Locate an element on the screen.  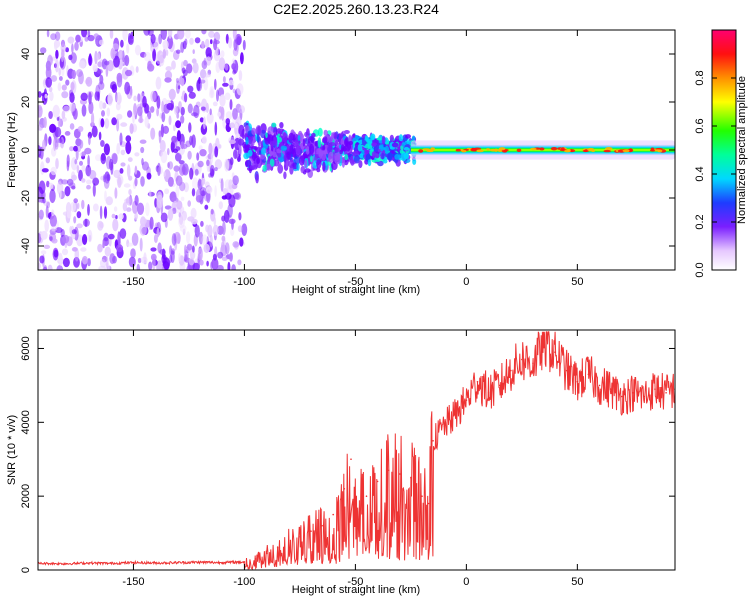
y-tick-label: 6000 is located at coordinates (26, 348).